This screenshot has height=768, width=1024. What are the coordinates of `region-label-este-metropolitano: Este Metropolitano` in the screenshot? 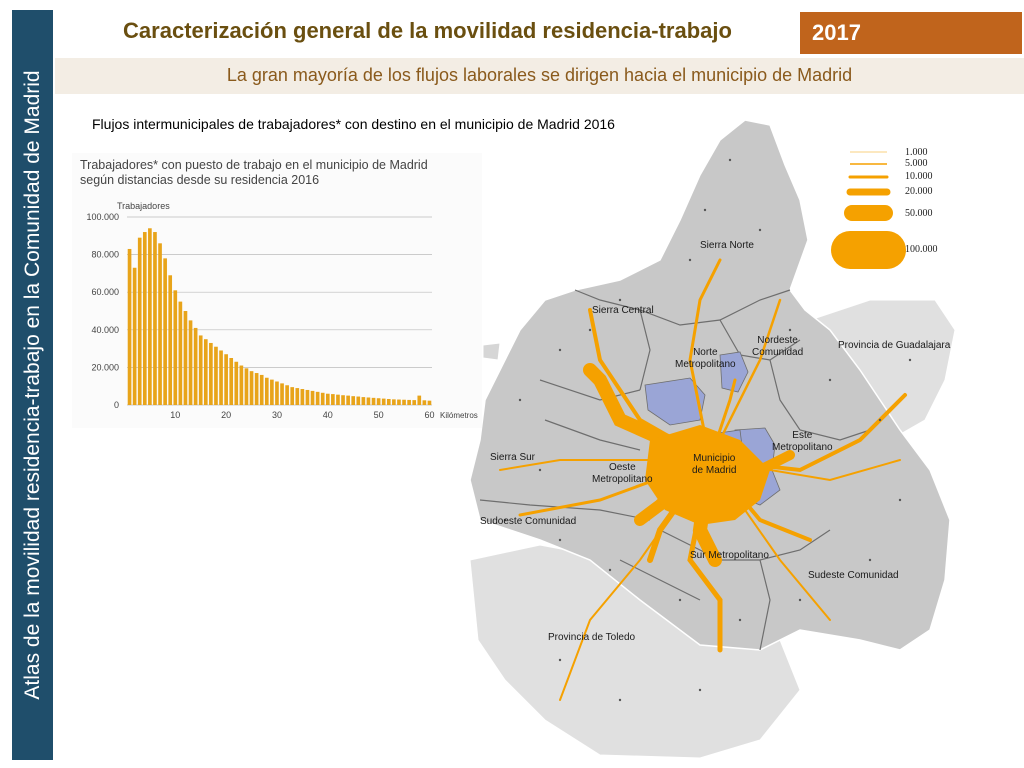 It's located at (802, 441).